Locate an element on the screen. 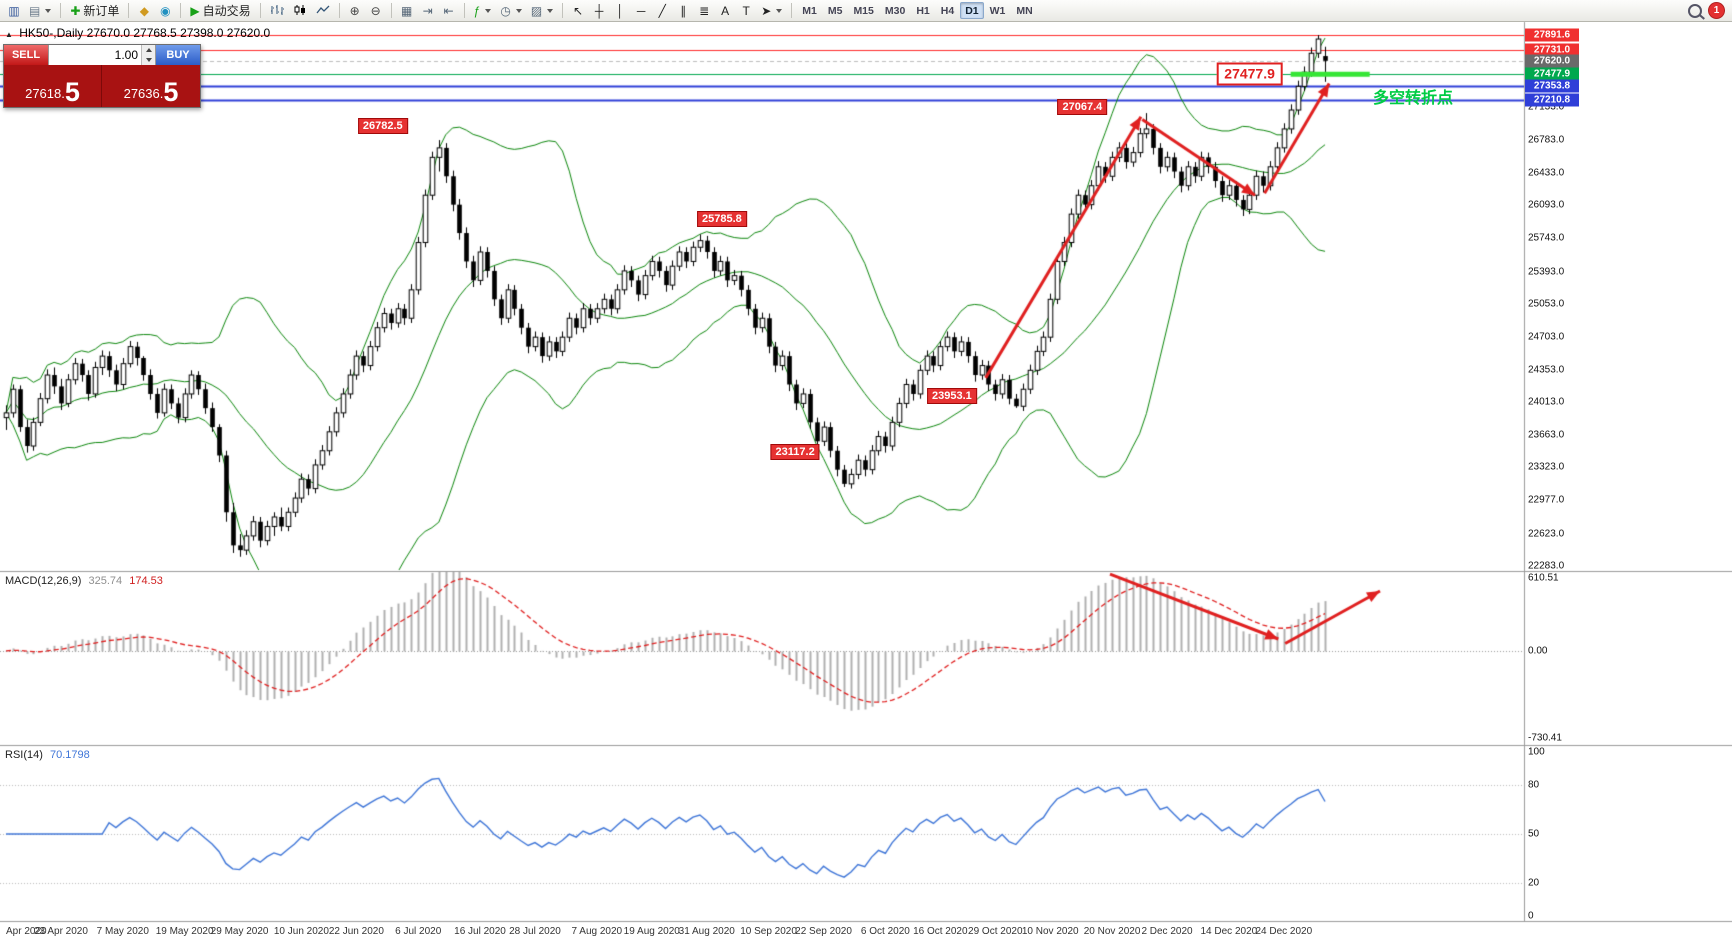 Image resolution: width=1732 pixels, height=944 pixels. channel-icon: ∥ is located at coordinates (683, 10).